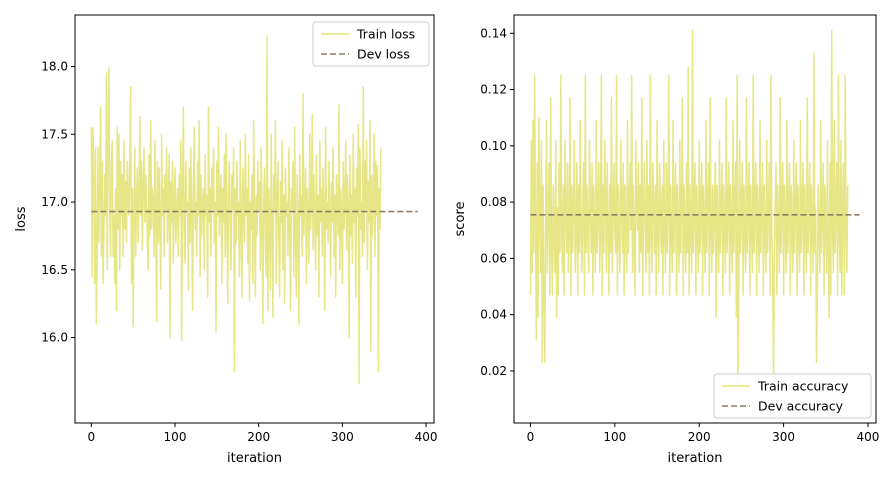  What do you see at coordinates (460, 219) in the screenshot?
I see `y-axis-label: score` at bounding box center [460, 219].